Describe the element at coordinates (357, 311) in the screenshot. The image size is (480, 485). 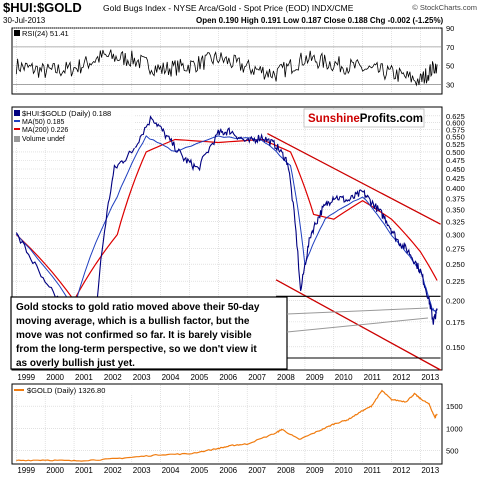
I see `annotation-pointer-upper` at that location.